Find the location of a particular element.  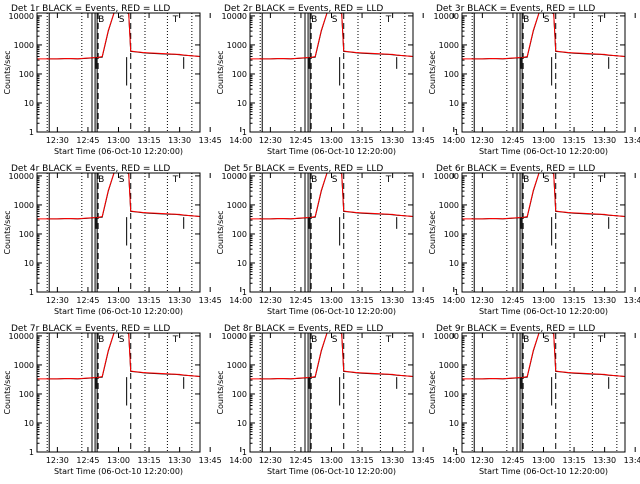

panel-title: Det 9r BLACK = Events, RED = LLD is located at coordinates (515, 329).